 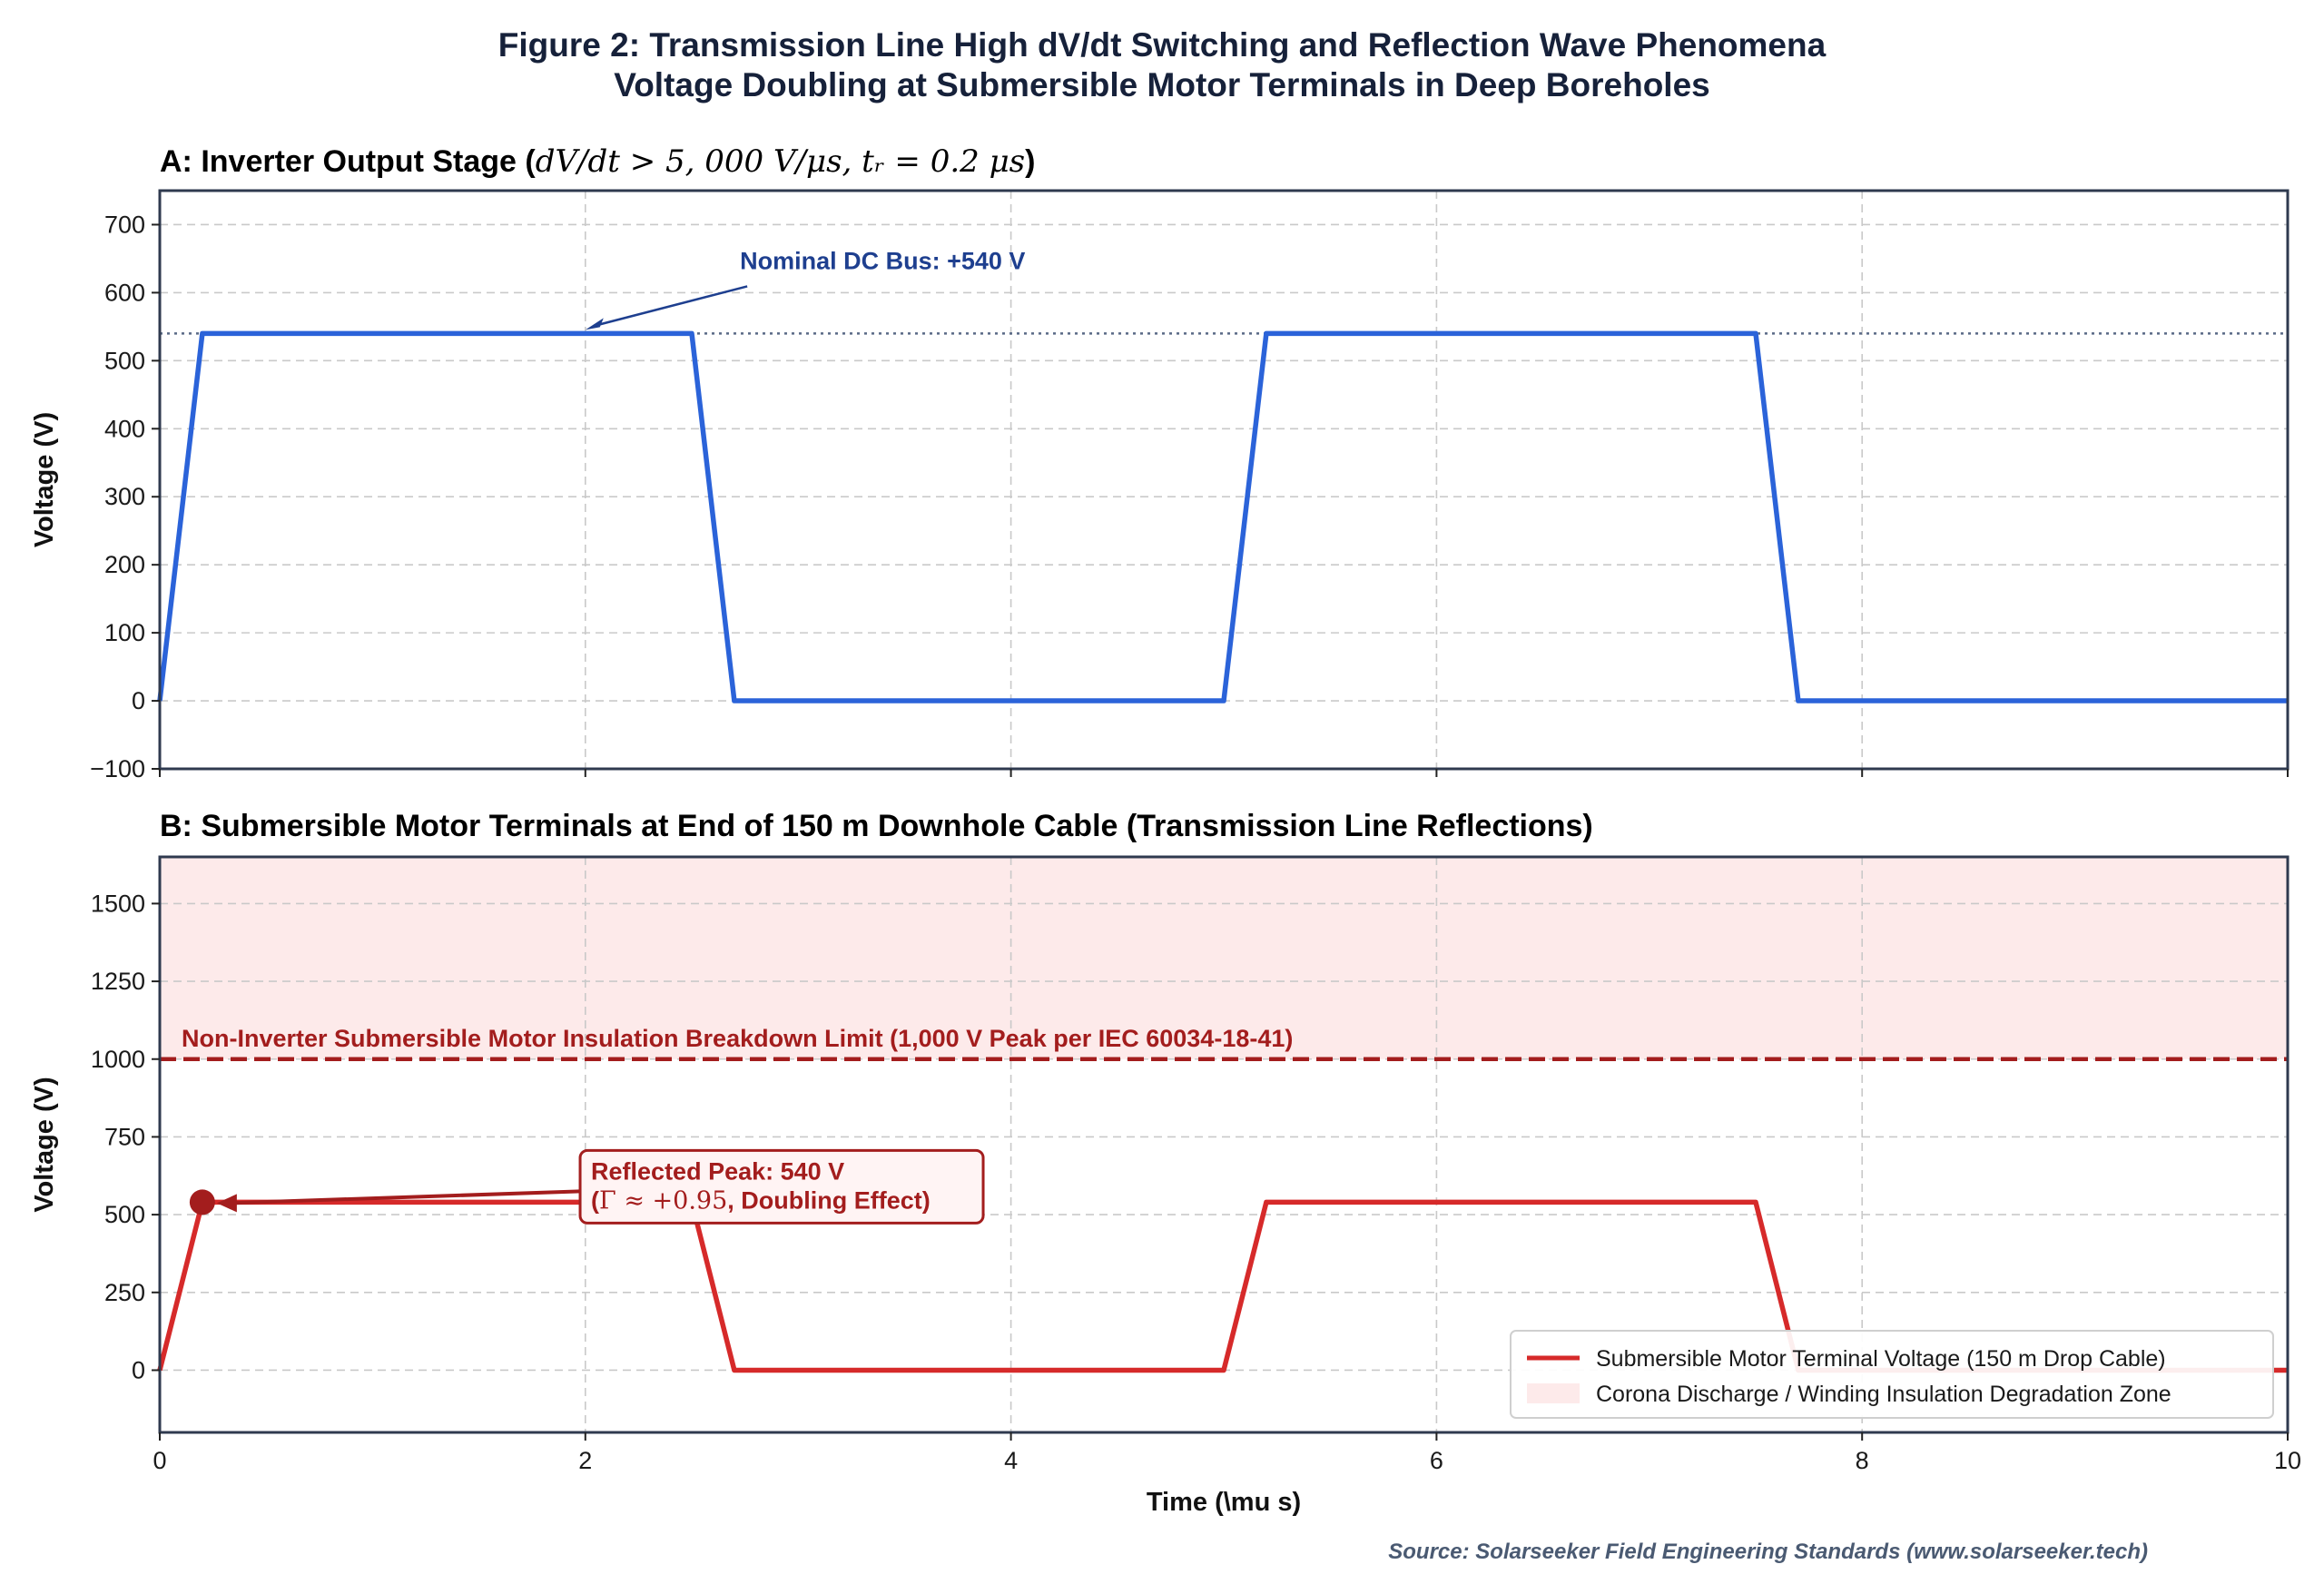 What do you see at coordinates (585, 1460) in the screenshot?
I see `b-xtick-label-1: 2` at bounding box center [585, 1460].